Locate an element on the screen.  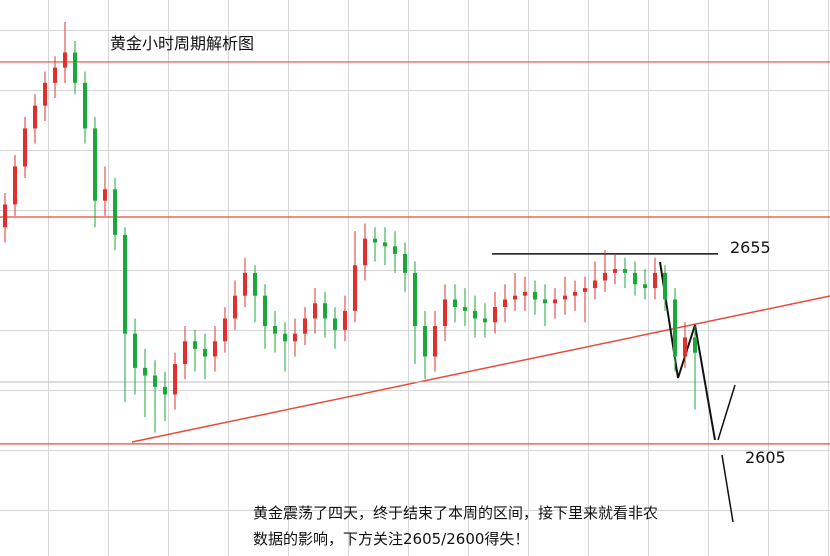
level-label: 2605 is located at coordinates (765, 457).